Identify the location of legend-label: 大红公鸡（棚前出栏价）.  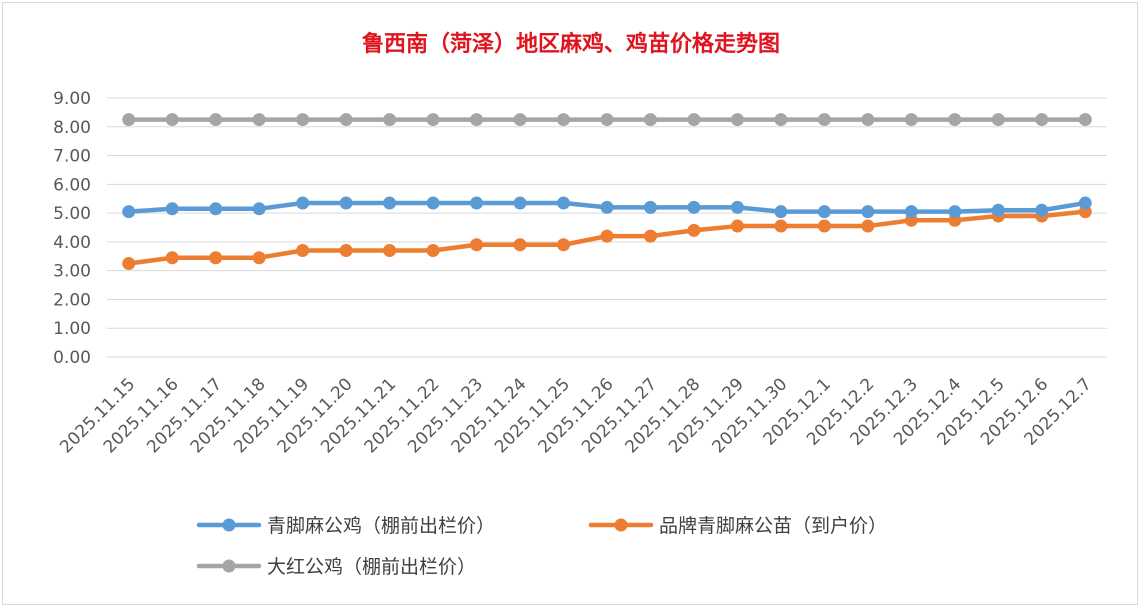
(371, 567).